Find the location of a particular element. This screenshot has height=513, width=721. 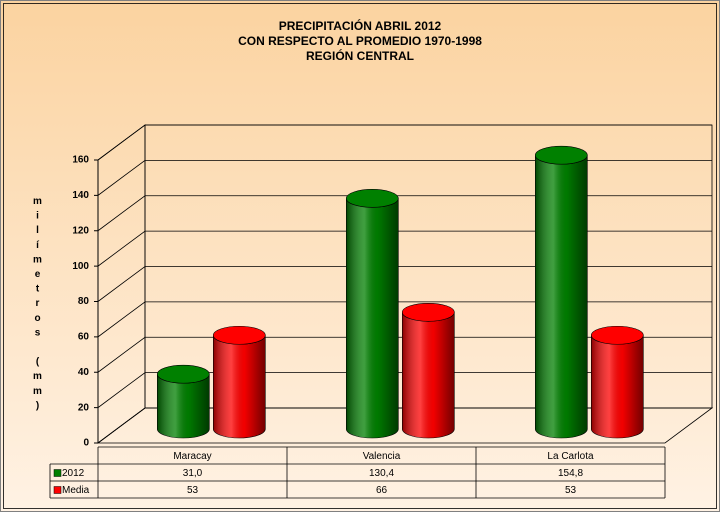

chart-title: REGIÓN CENTRAL is located at coordinates (360, 55).